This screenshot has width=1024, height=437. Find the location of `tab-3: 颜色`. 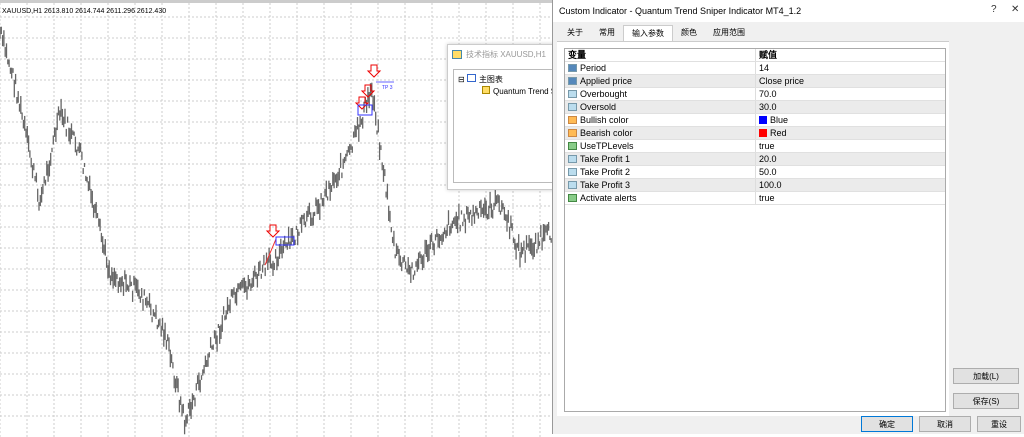

tab-3: 颜色 is located at coordinates (689, 32).